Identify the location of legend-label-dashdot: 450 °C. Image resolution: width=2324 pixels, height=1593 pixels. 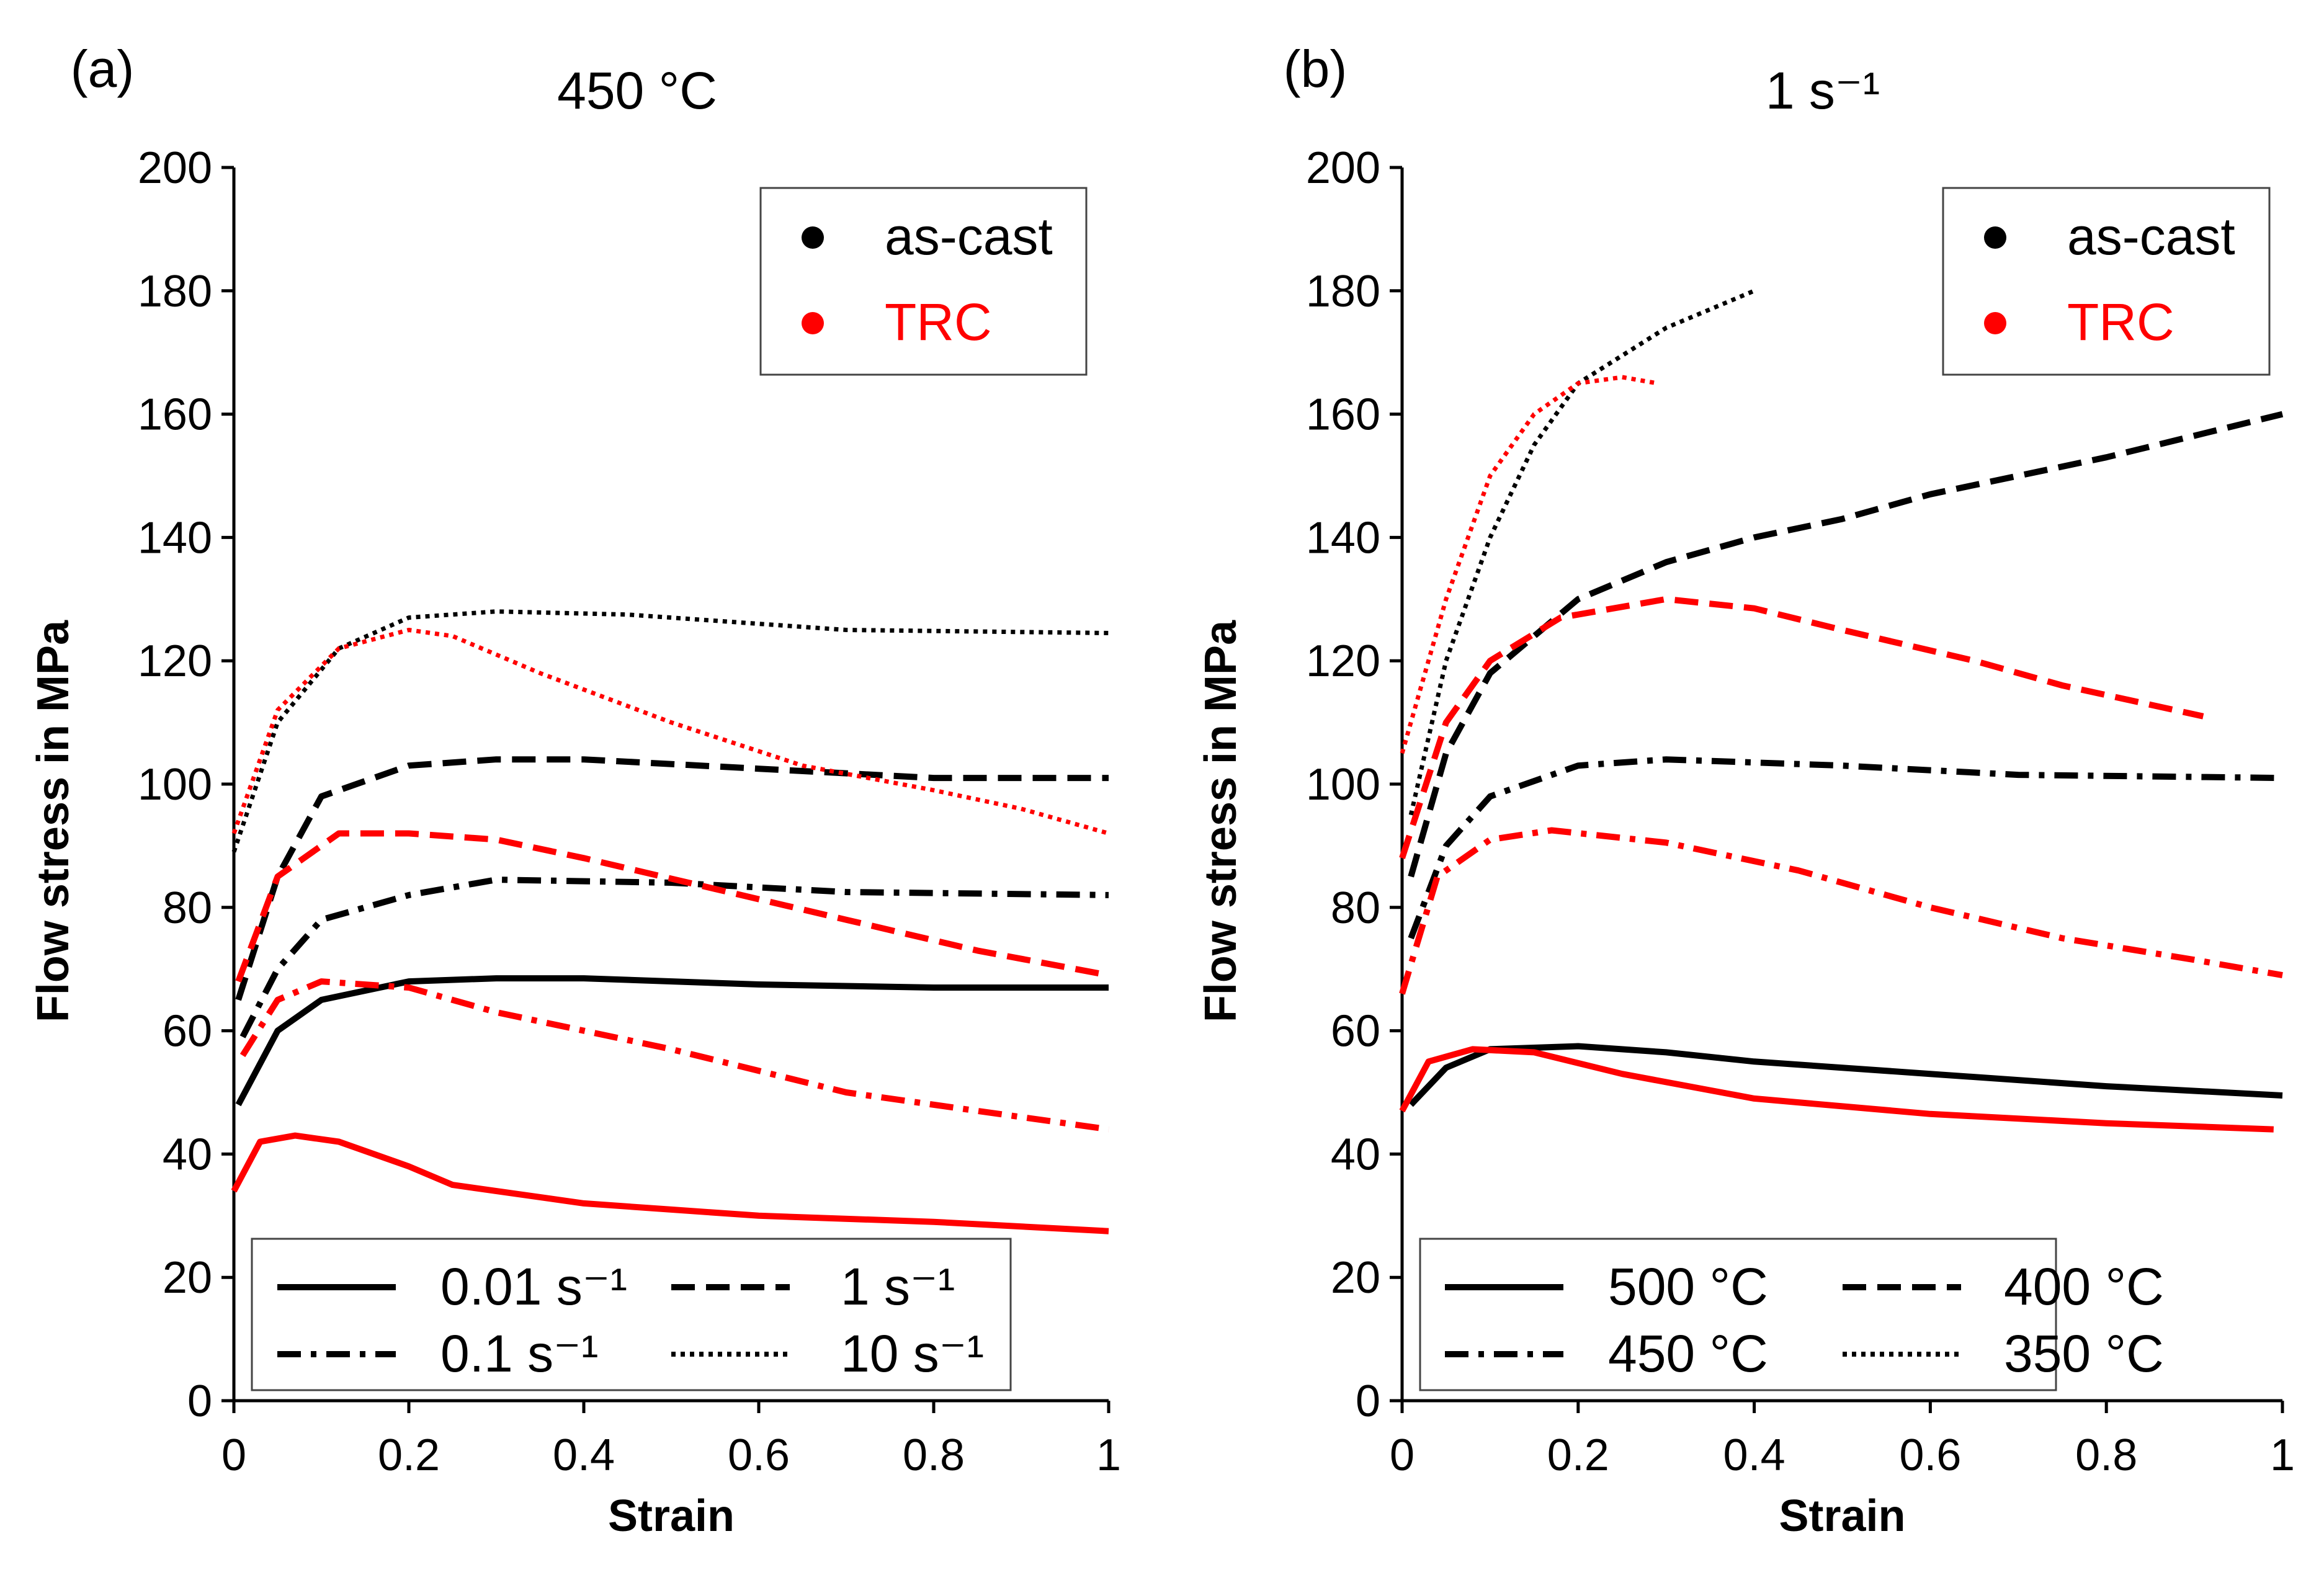
(1688, 1353).